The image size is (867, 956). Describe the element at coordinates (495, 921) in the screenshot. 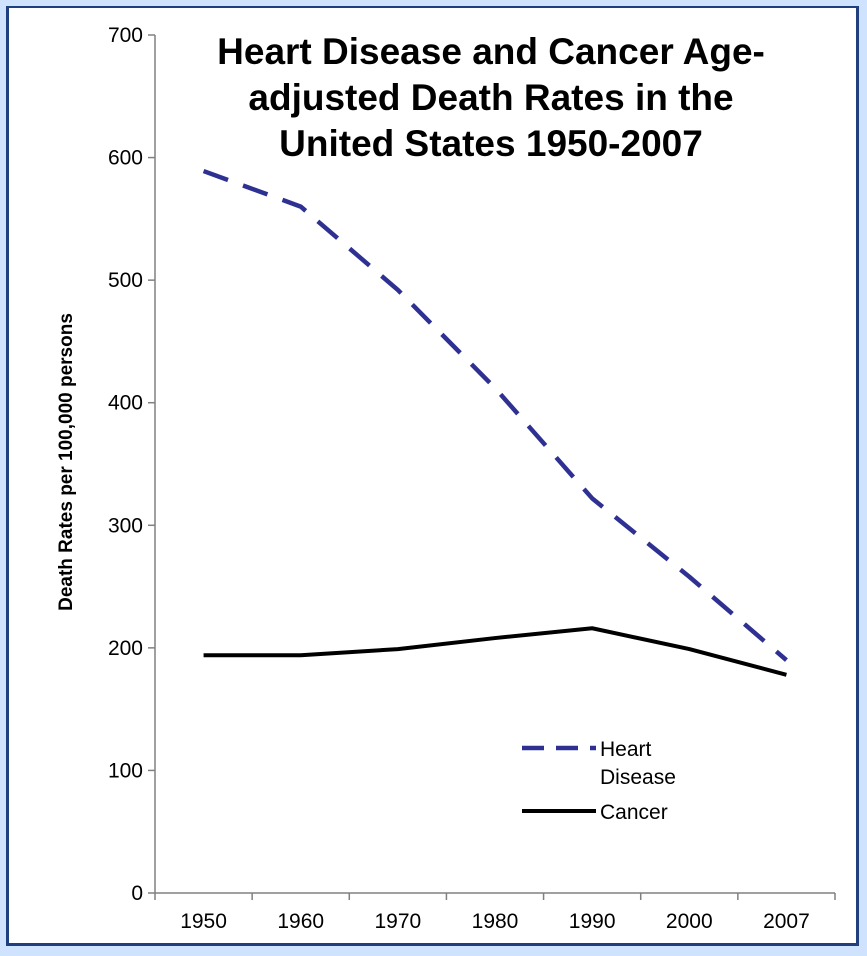

I see `x-tick-label: 1980` at that location.